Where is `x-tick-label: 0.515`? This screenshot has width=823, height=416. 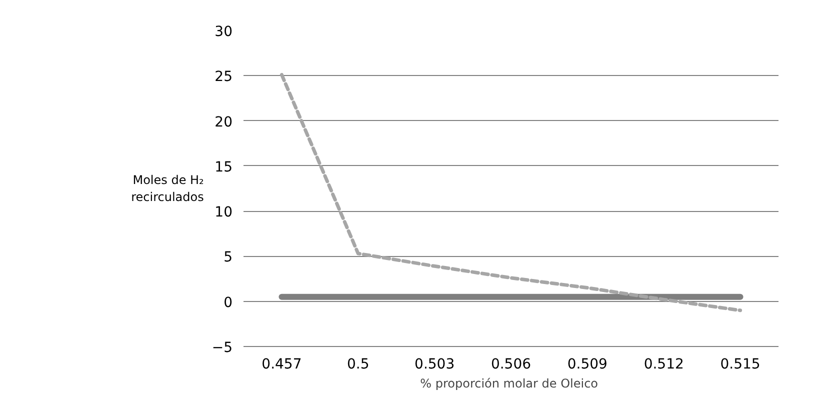
x-tick-label: 0.515 is located at coordinates (740, 364).